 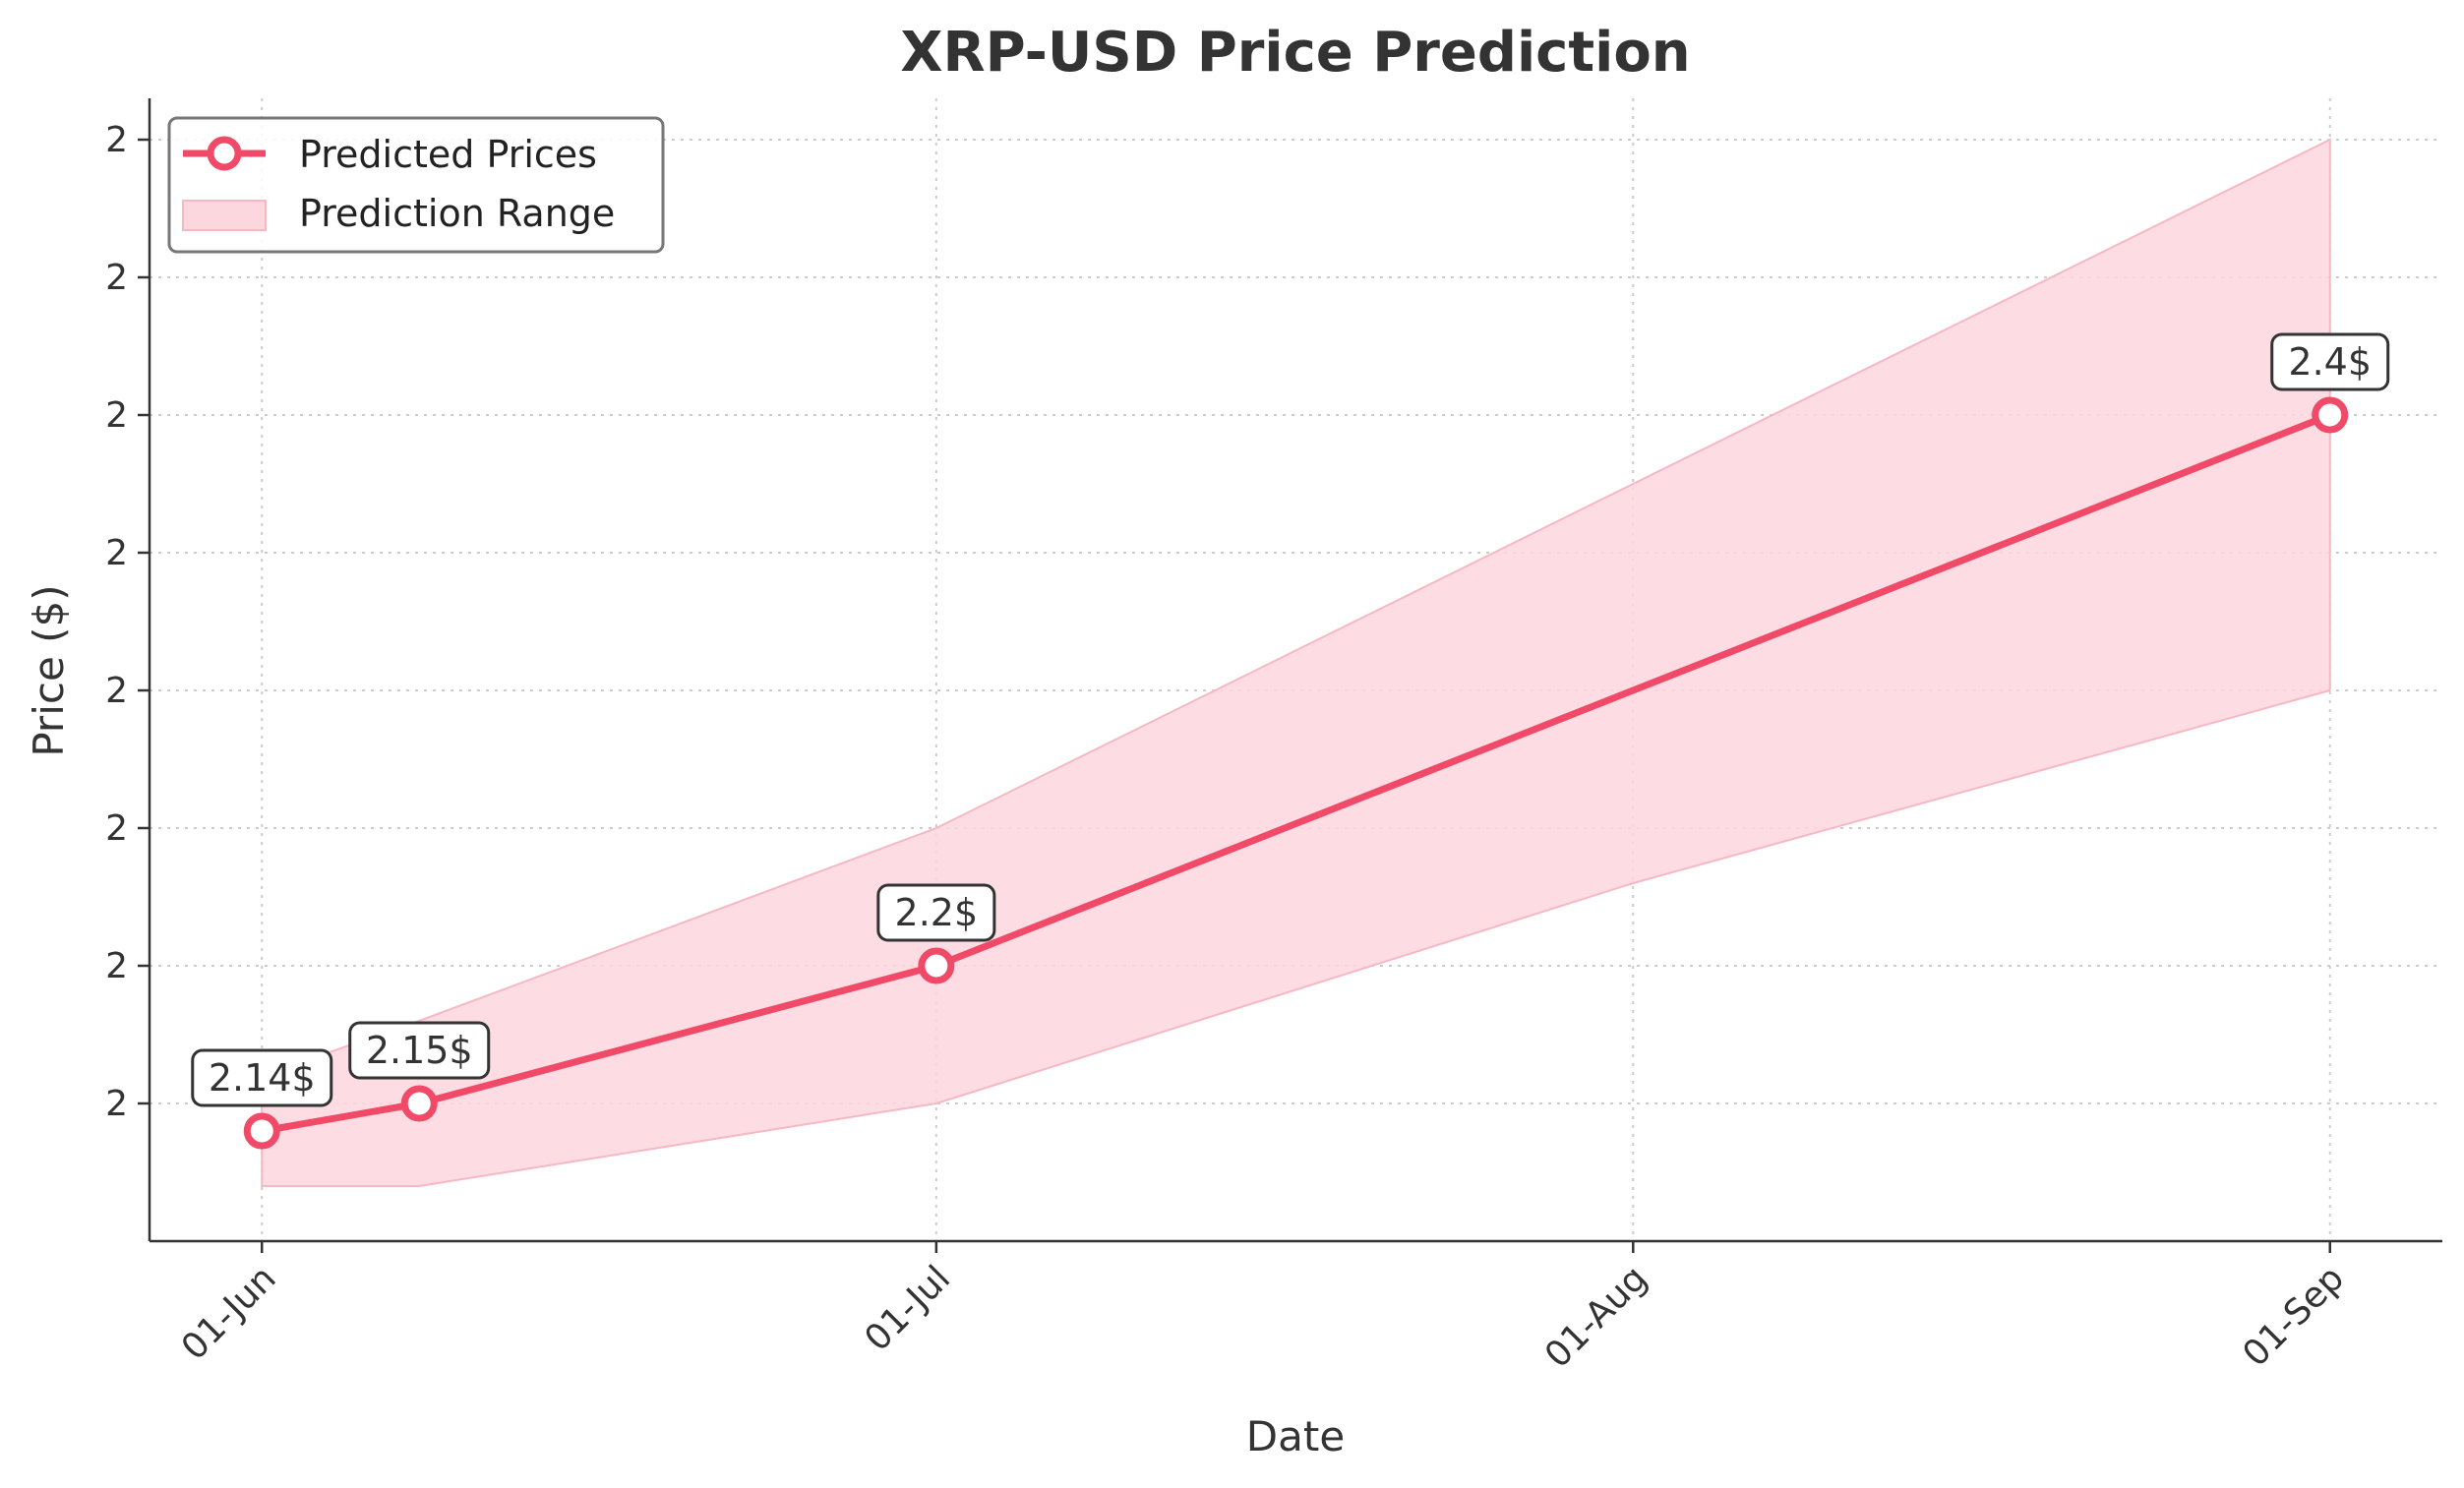 I want to click on legend-marker-swatch, so click(x=225, y=153).